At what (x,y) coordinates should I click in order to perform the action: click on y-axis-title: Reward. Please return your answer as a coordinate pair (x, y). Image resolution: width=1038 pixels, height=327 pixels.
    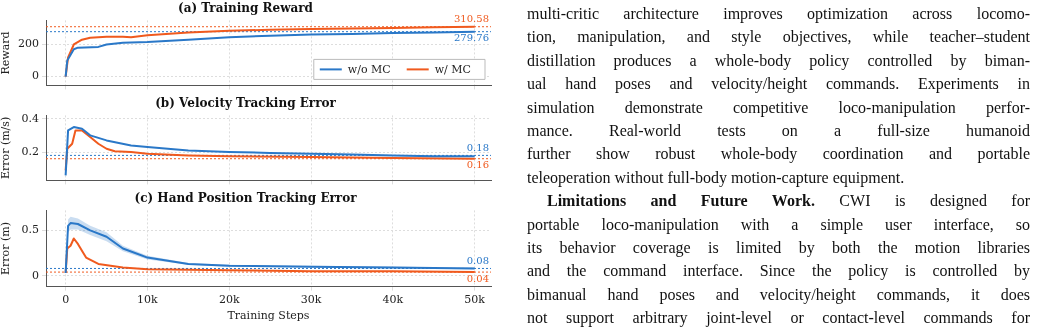
    Looking at the image, I should click on (6, 53).